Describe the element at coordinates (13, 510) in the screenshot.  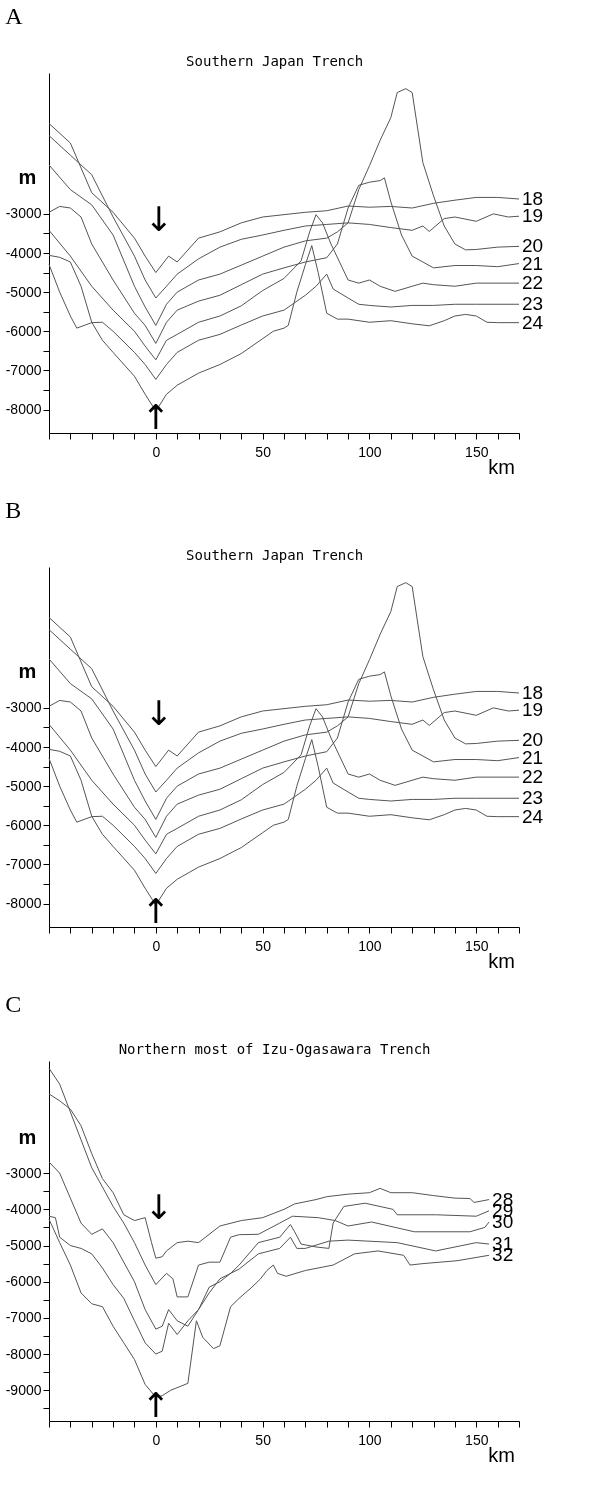
I see `chart-title: B` at that location.